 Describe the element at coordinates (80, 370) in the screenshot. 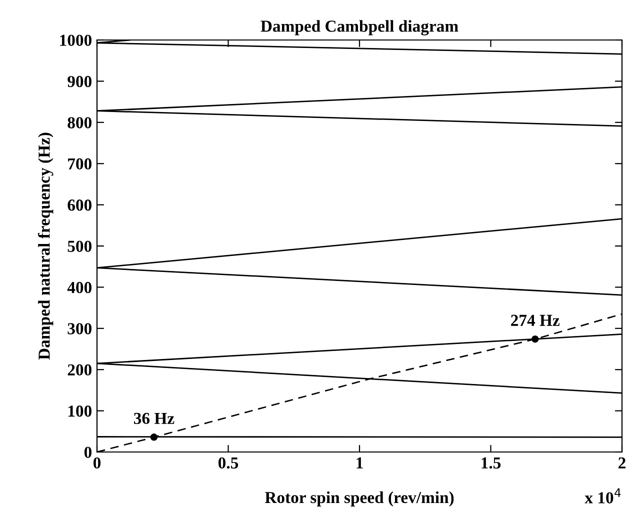

I see `y-tick-label: 200` at that location.